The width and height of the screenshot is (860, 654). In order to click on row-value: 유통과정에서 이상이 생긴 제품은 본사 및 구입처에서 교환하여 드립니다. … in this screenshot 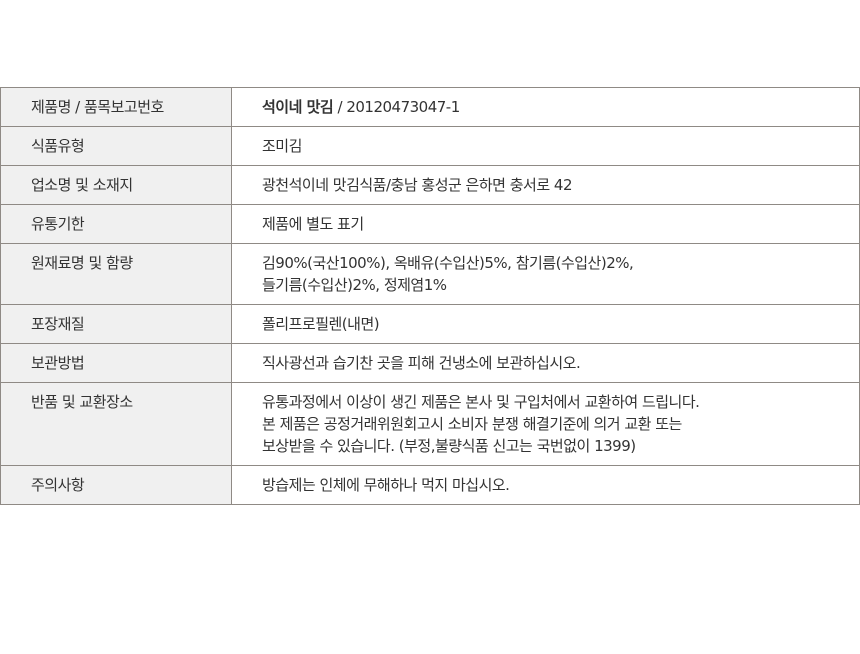, I will do `click(545, 424)`.